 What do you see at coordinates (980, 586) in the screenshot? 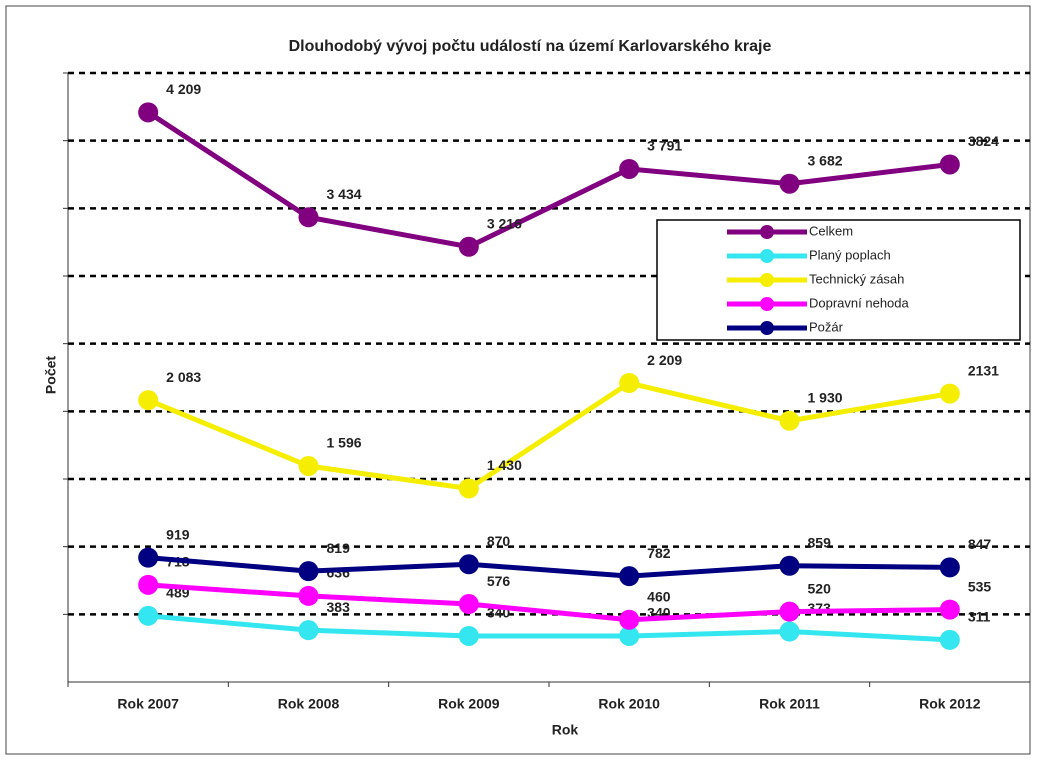
I see `data-label: 535` at bounding box center [980, 586].